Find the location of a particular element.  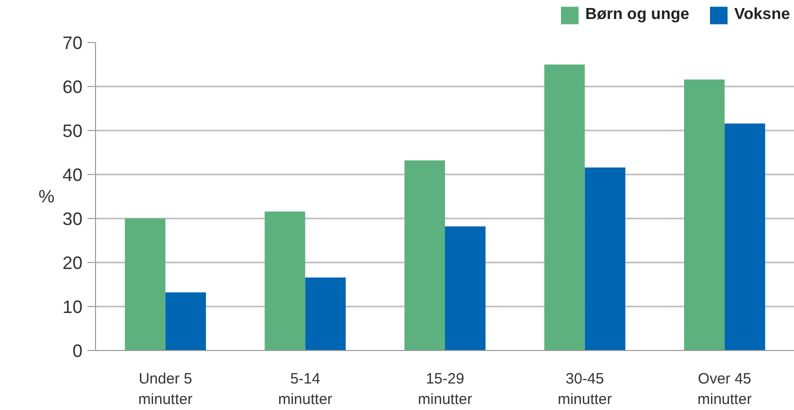

legend-label: Voksne is located at coordinates (762, 15).